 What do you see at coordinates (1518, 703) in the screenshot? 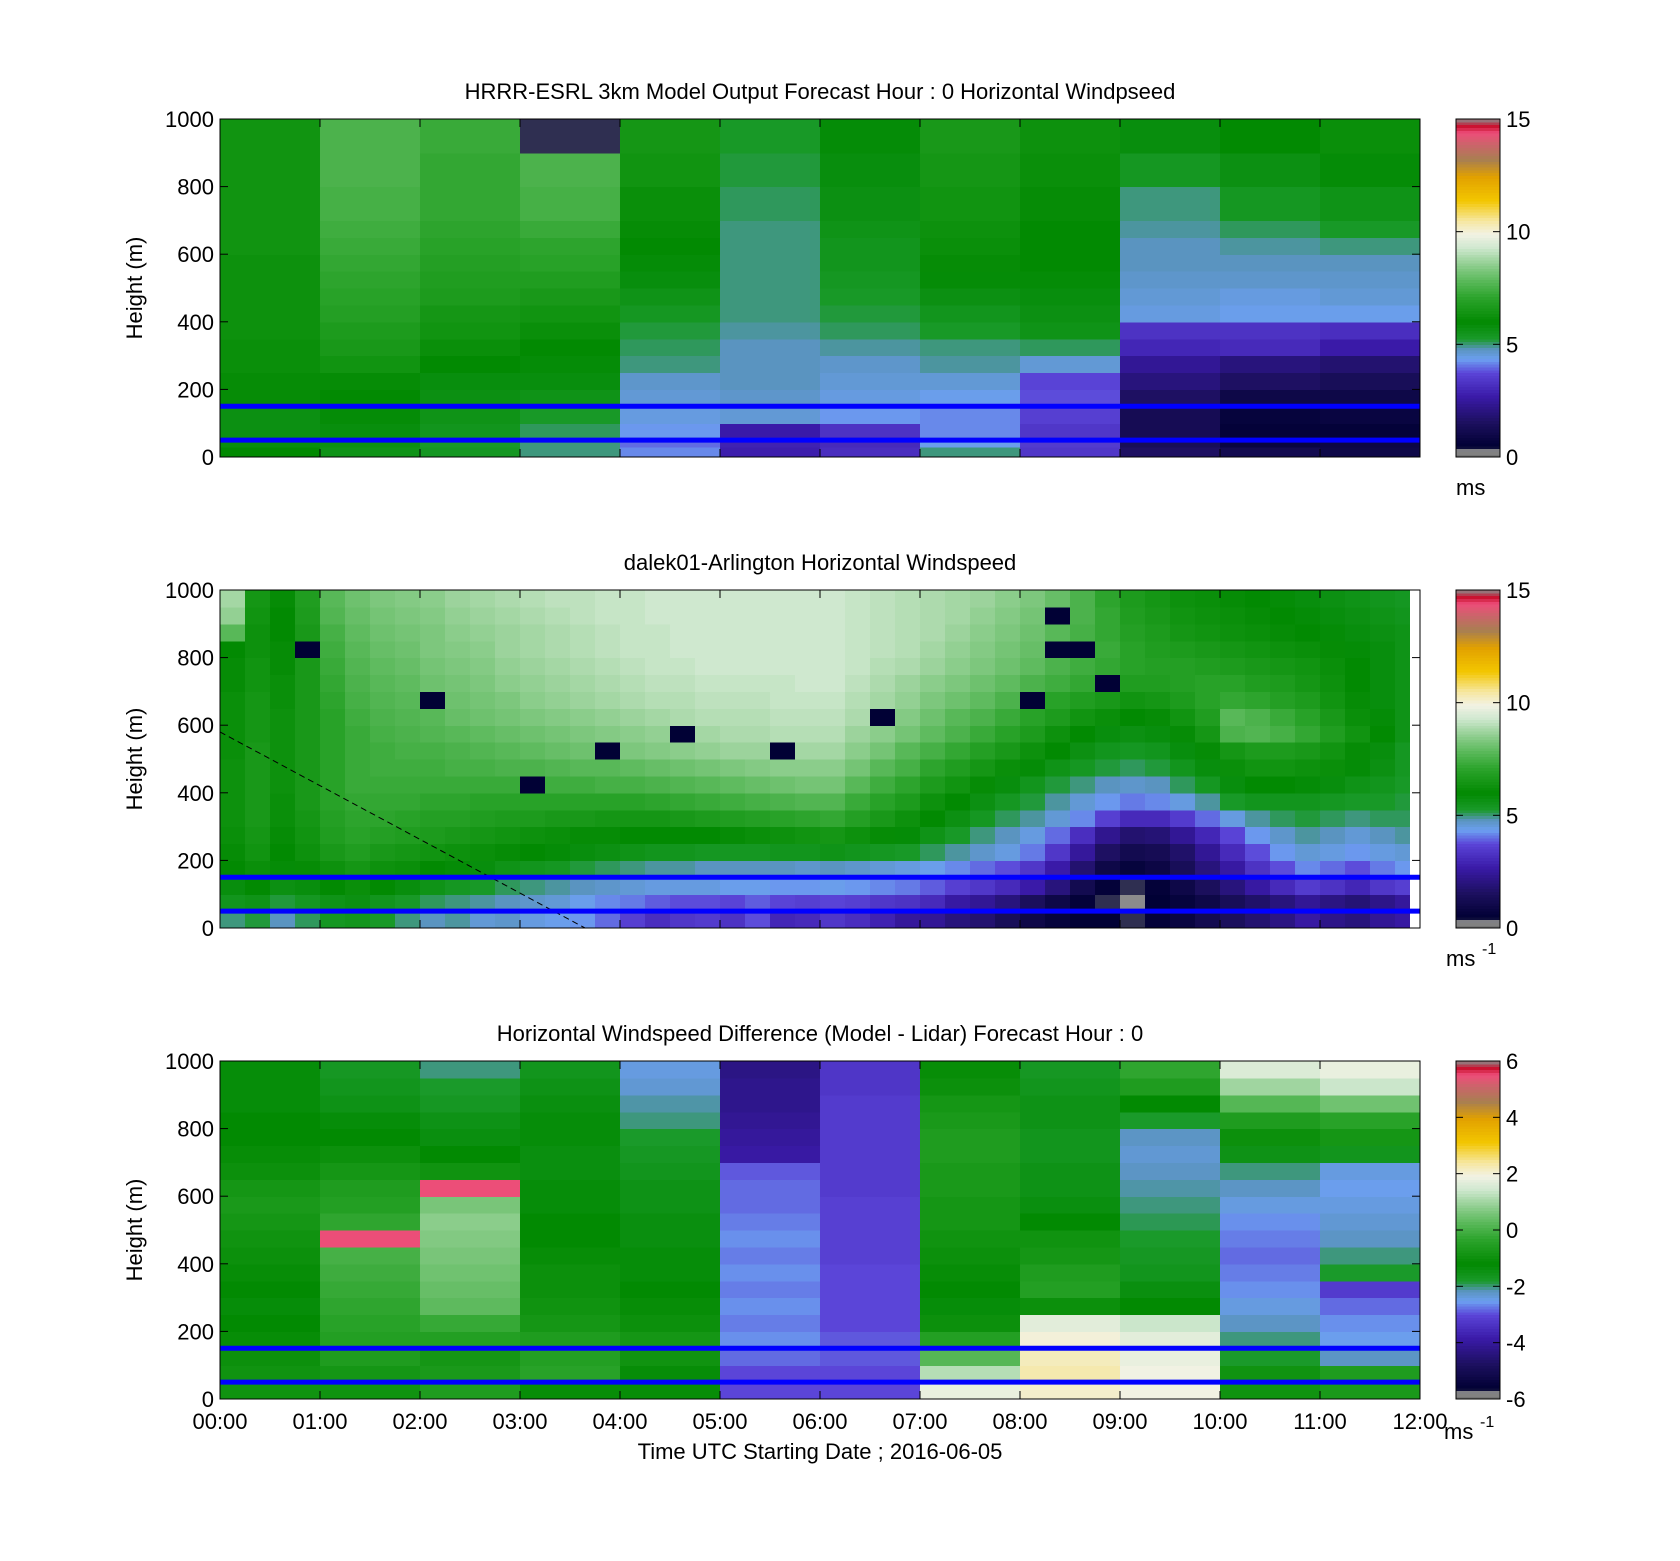
I see `colorbar-tick-label: 10` at bounding box center [1518, 703].